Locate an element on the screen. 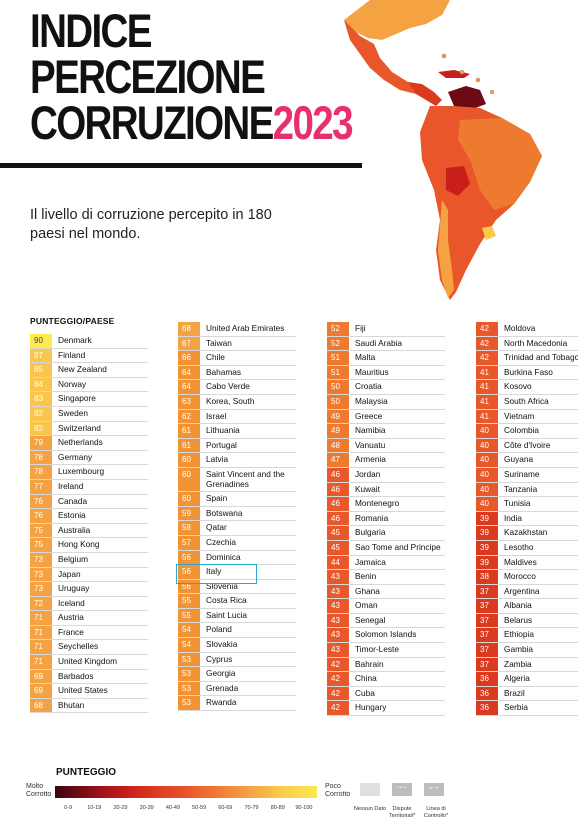 The height and width of the screenshot is (826, 578). country-name: Tunisia is located at coordinates (517, 503).